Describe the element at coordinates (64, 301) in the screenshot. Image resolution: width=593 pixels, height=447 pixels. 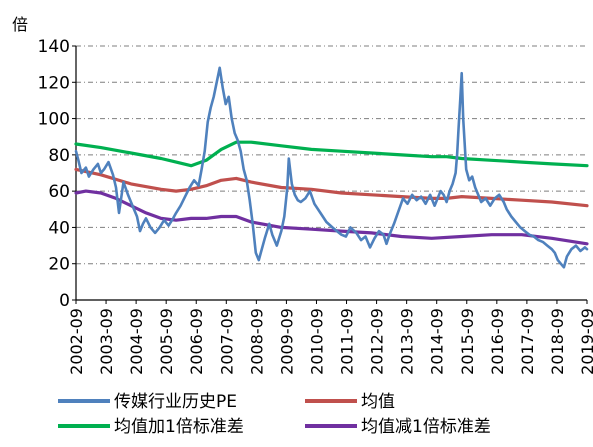
I see `y-tick-label: 0` at that location.